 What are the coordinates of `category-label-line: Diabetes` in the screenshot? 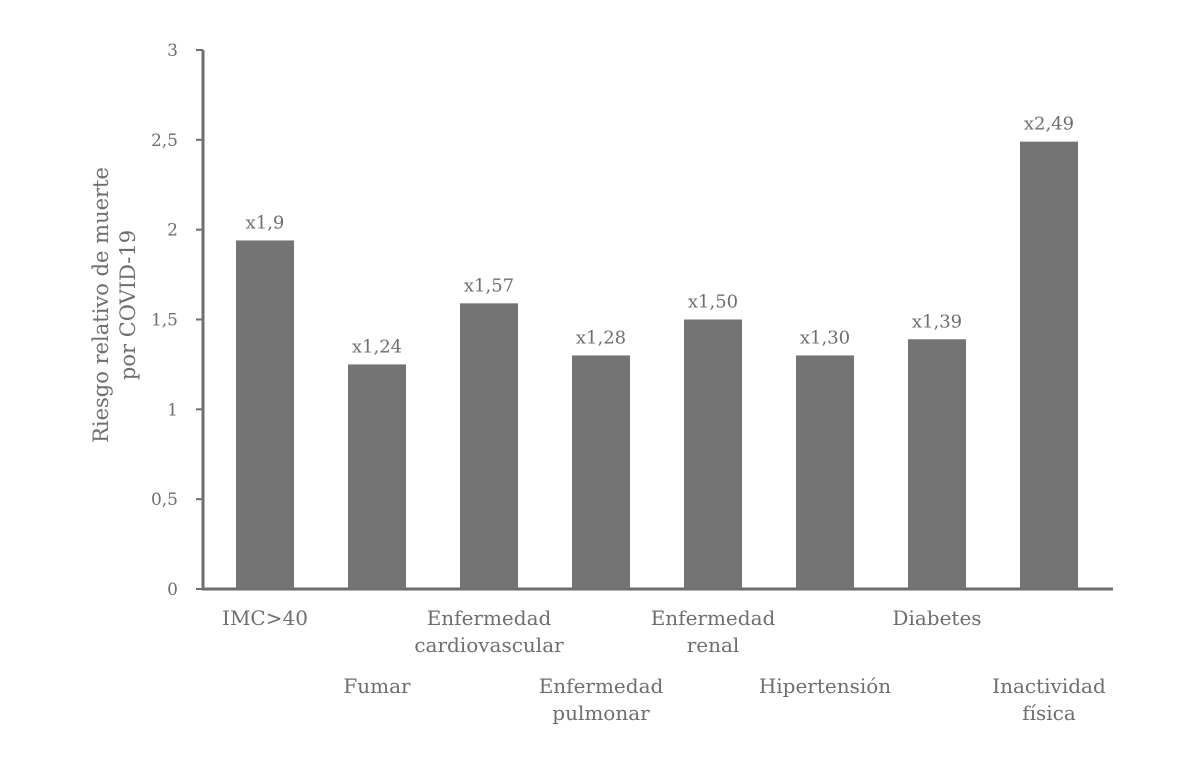 It's located at (936, 618).